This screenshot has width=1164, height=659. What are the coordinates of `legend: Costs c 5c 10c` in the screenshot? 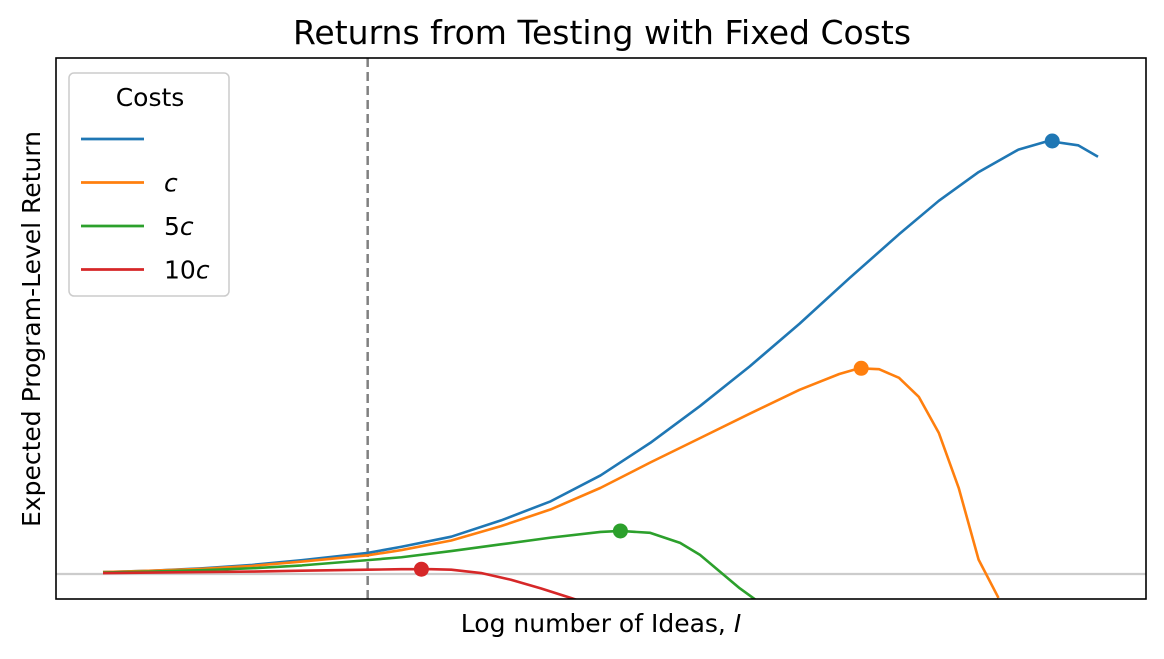 It's located at (149, 184).